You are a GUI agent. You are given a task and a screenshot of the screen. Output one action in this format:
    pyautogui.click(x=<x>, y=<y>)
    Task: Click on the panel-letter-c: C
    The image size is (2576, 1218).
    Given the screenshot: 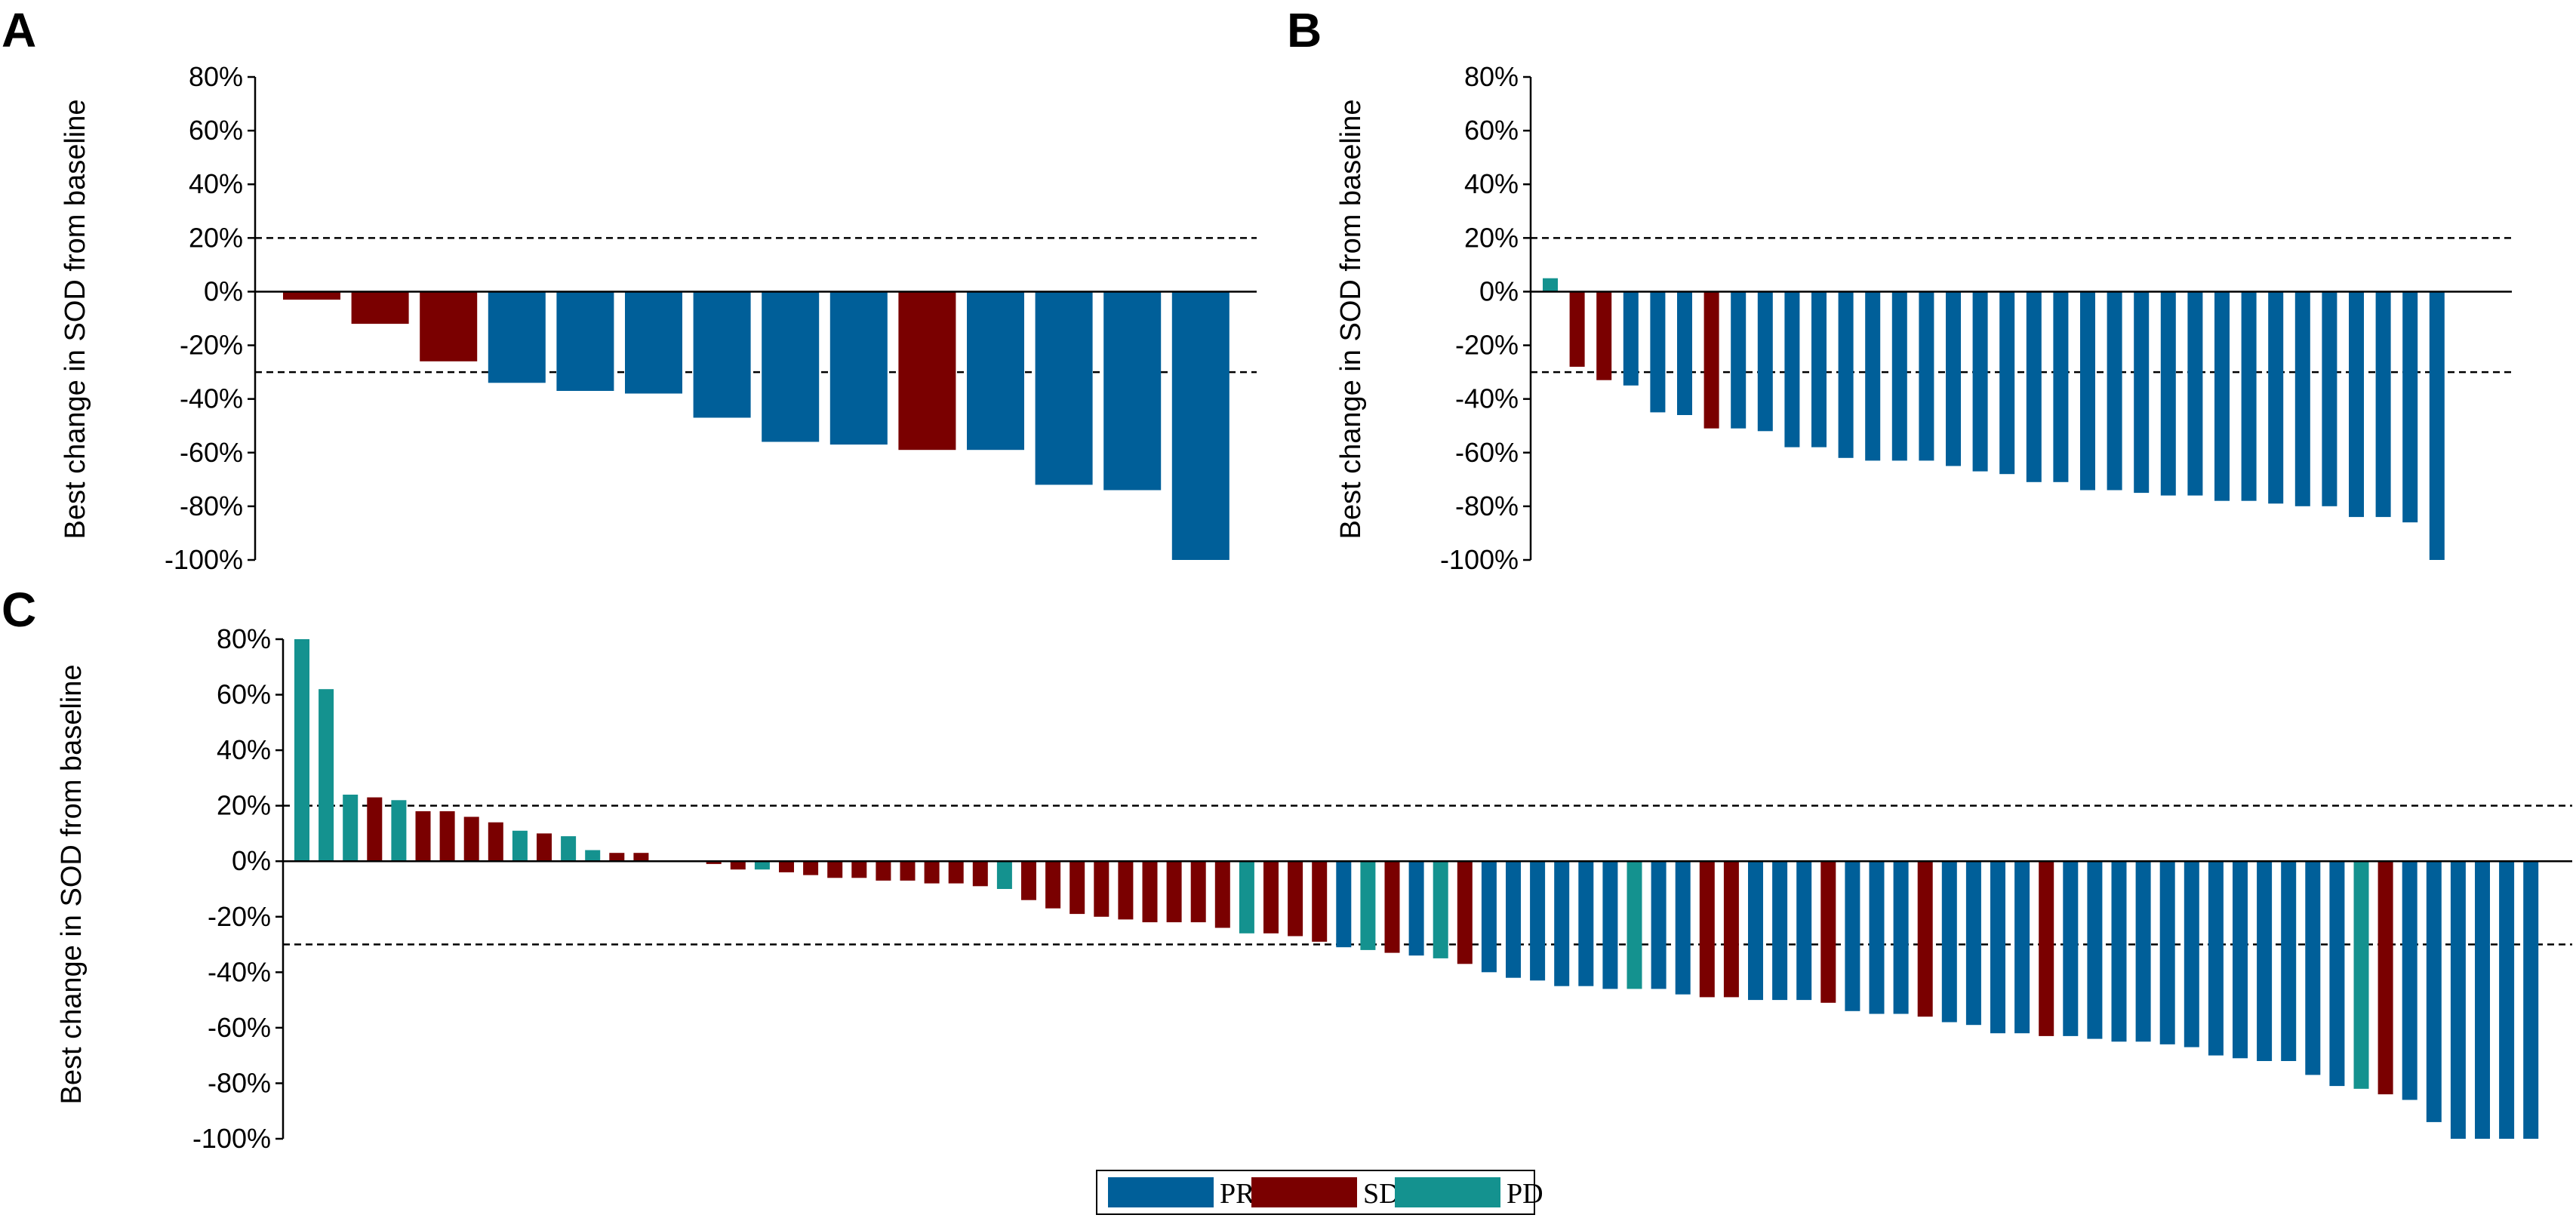 What is the action you would take?
    pyautogui.click(x=19, y=610)
    